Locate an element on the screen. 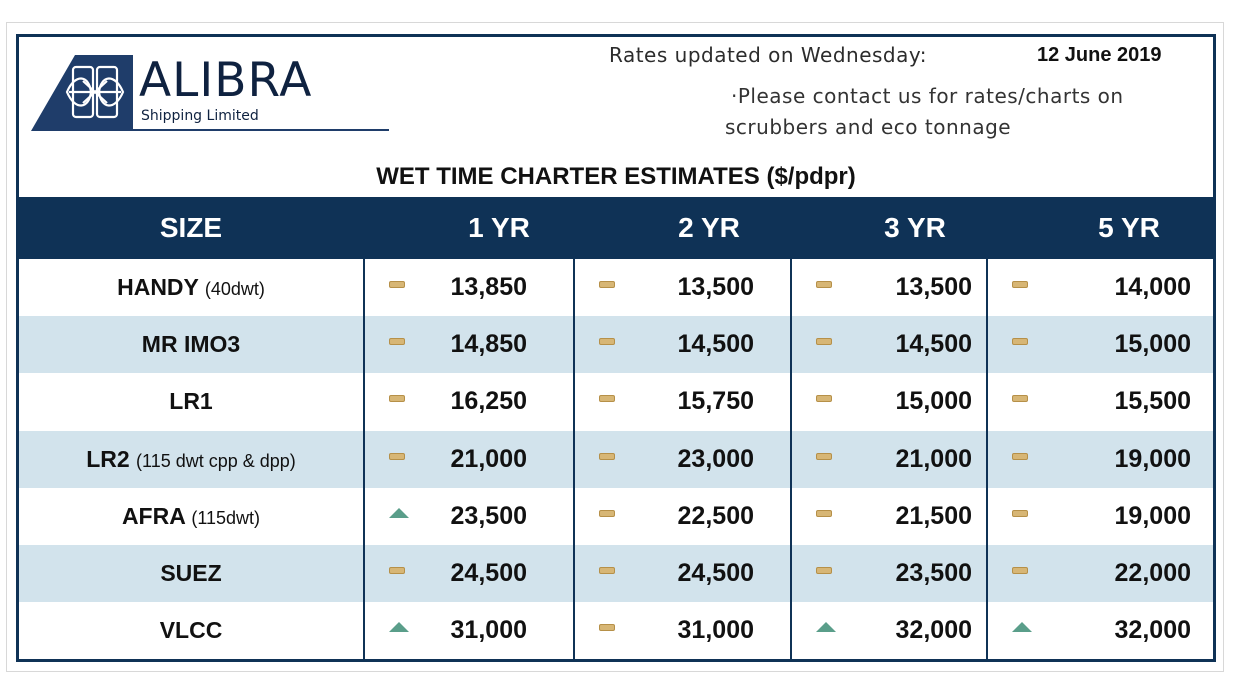 The width and height of the screenshot is (1240, 696). vessel-size-name: SUEZ is located at coordinates (191, 573).